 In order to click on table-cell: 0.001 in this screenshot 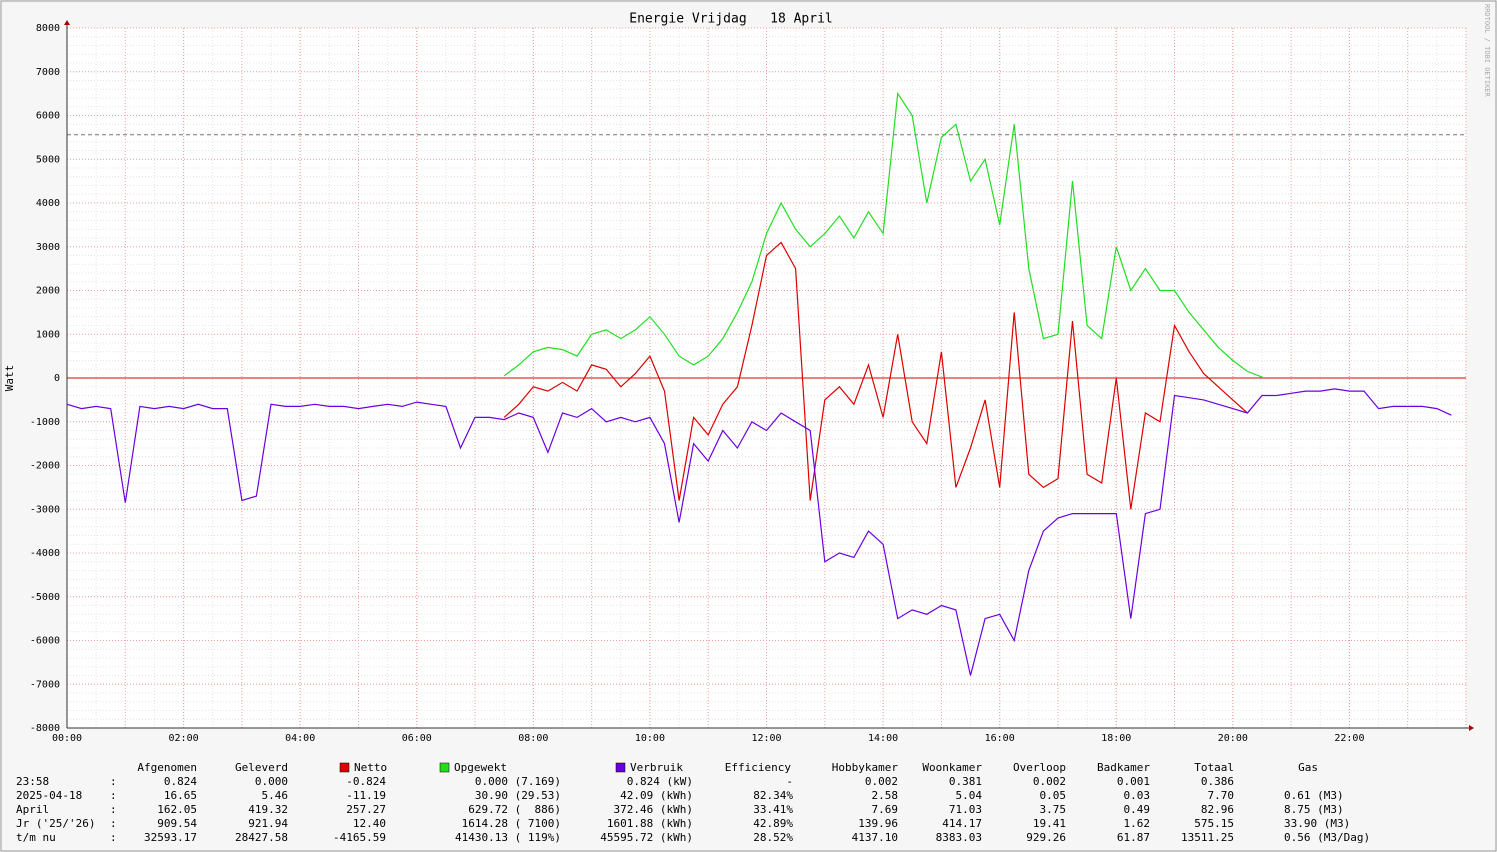, I will do `click(1133, 781)`.